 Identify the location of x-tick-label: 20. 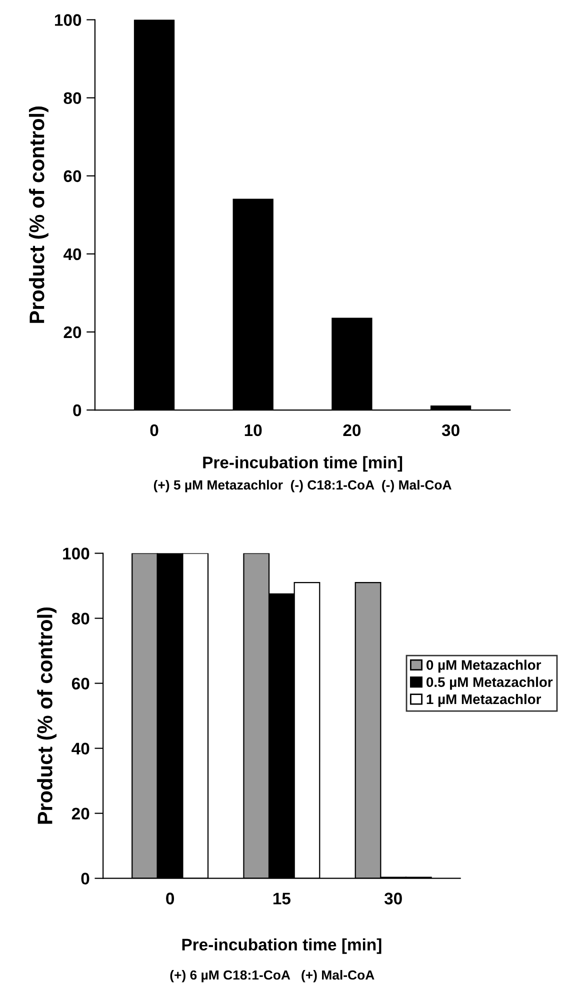
(352, 430).